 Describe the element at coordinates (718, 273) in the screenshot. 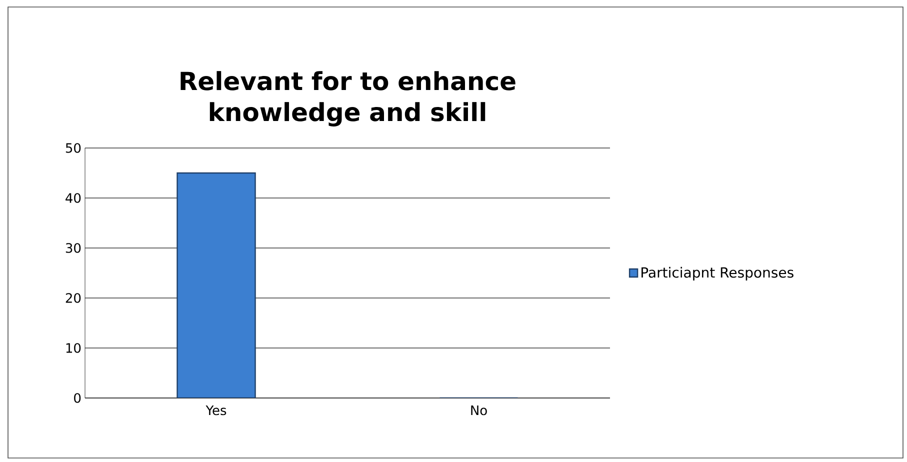

I see `legend-label: Particiapnt Responses` at that location.